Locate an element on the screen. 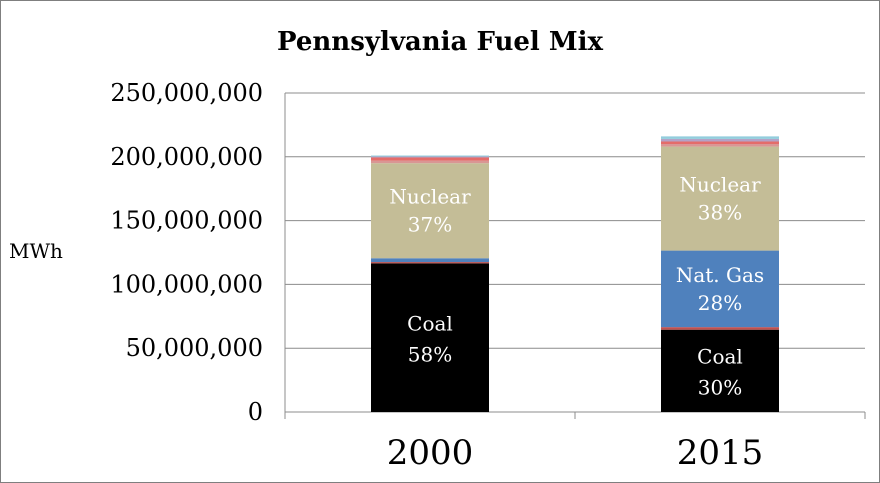 The image size is (880, 483). y-tick-label: 0 is located at coordinates (255, 412).